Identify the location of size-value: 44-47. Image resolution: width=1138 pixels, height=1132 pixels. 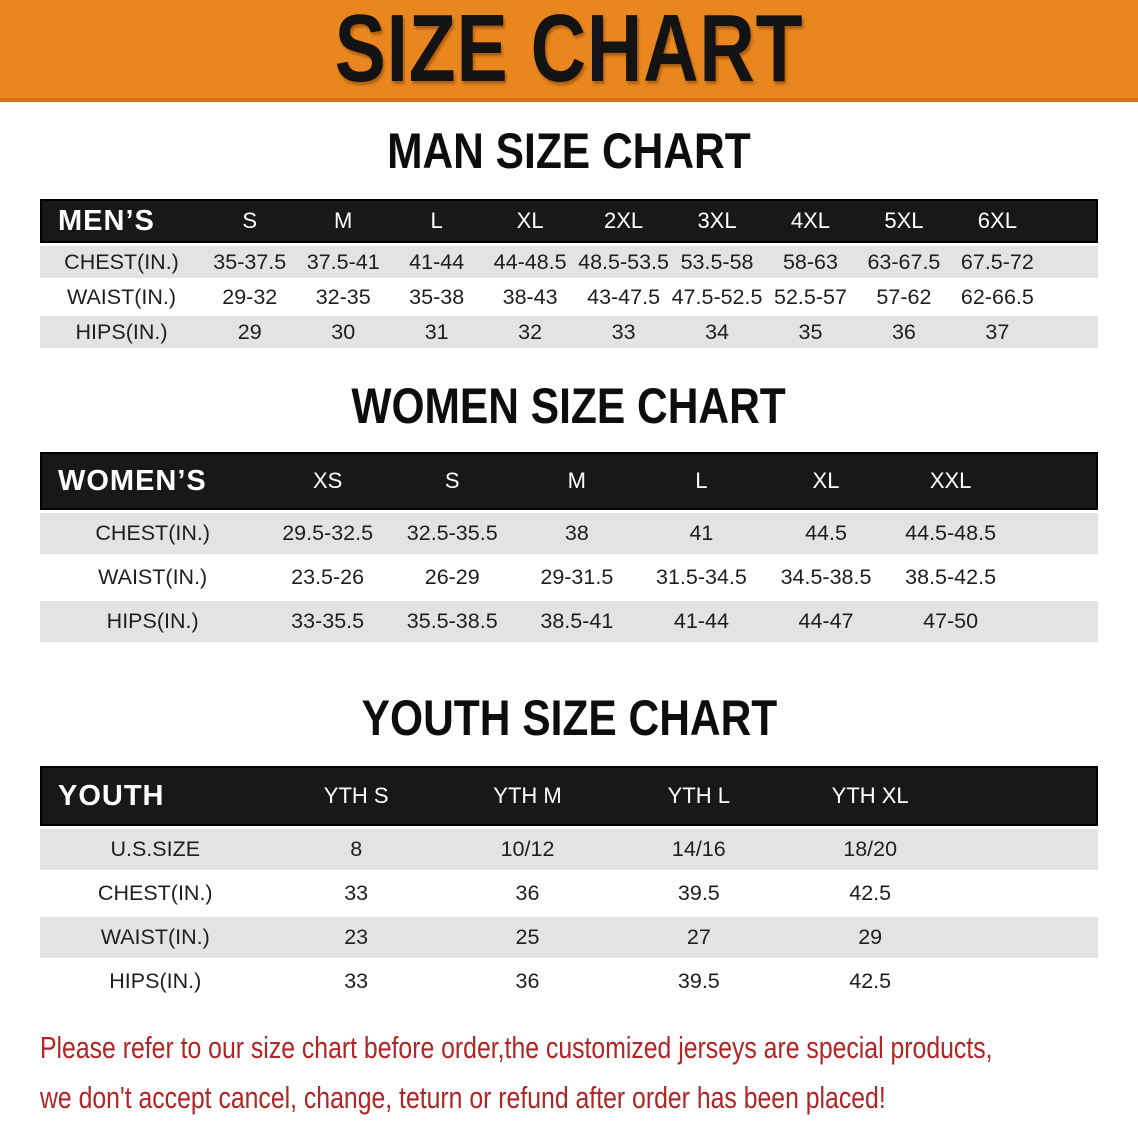
(826, 621).